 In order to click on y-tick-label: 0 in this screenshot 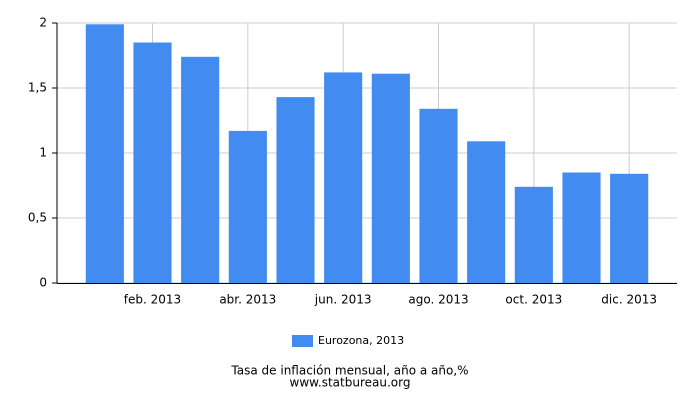, I will do `click(43, 283)`.